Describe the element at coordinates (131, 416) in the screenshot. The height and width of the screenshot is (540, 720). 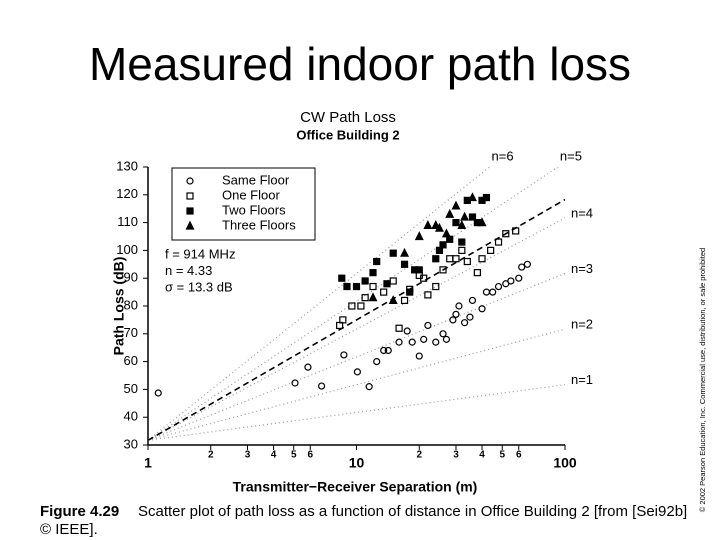
I see `y-tick-label: 40` at that location.